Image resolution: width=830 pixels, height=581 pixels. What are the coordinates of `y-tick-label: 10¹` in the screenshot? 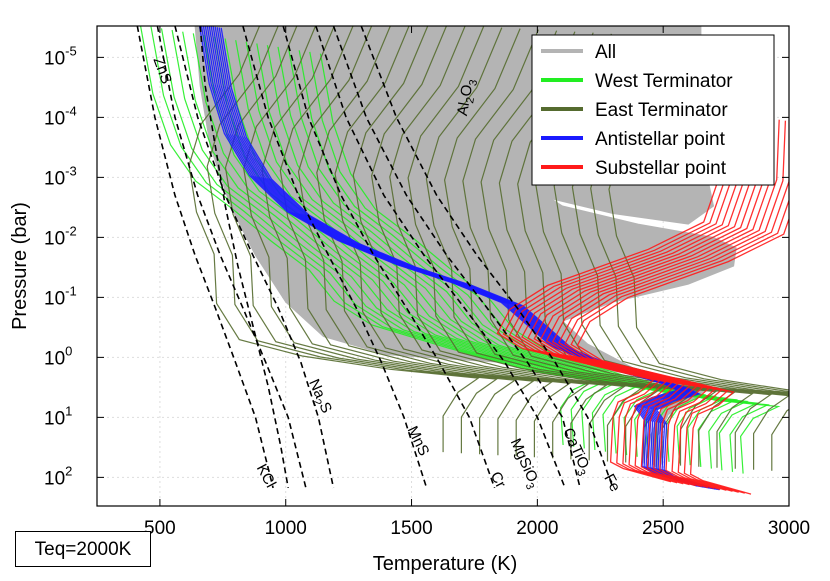 It's located at (58, 416).